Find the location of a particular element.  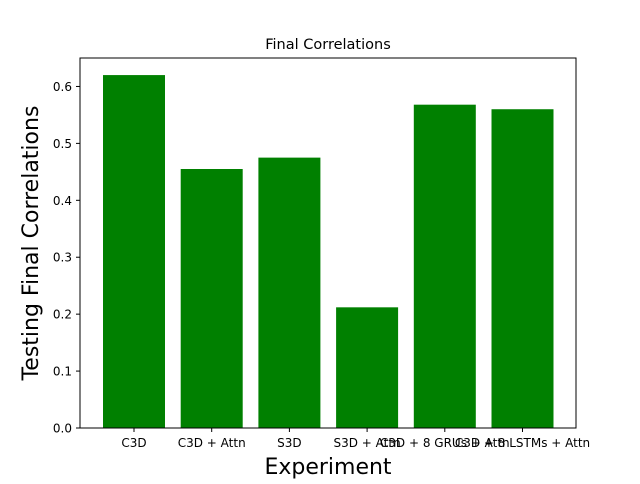

x-tick-label: C3D is located at coordinates (133, 443).